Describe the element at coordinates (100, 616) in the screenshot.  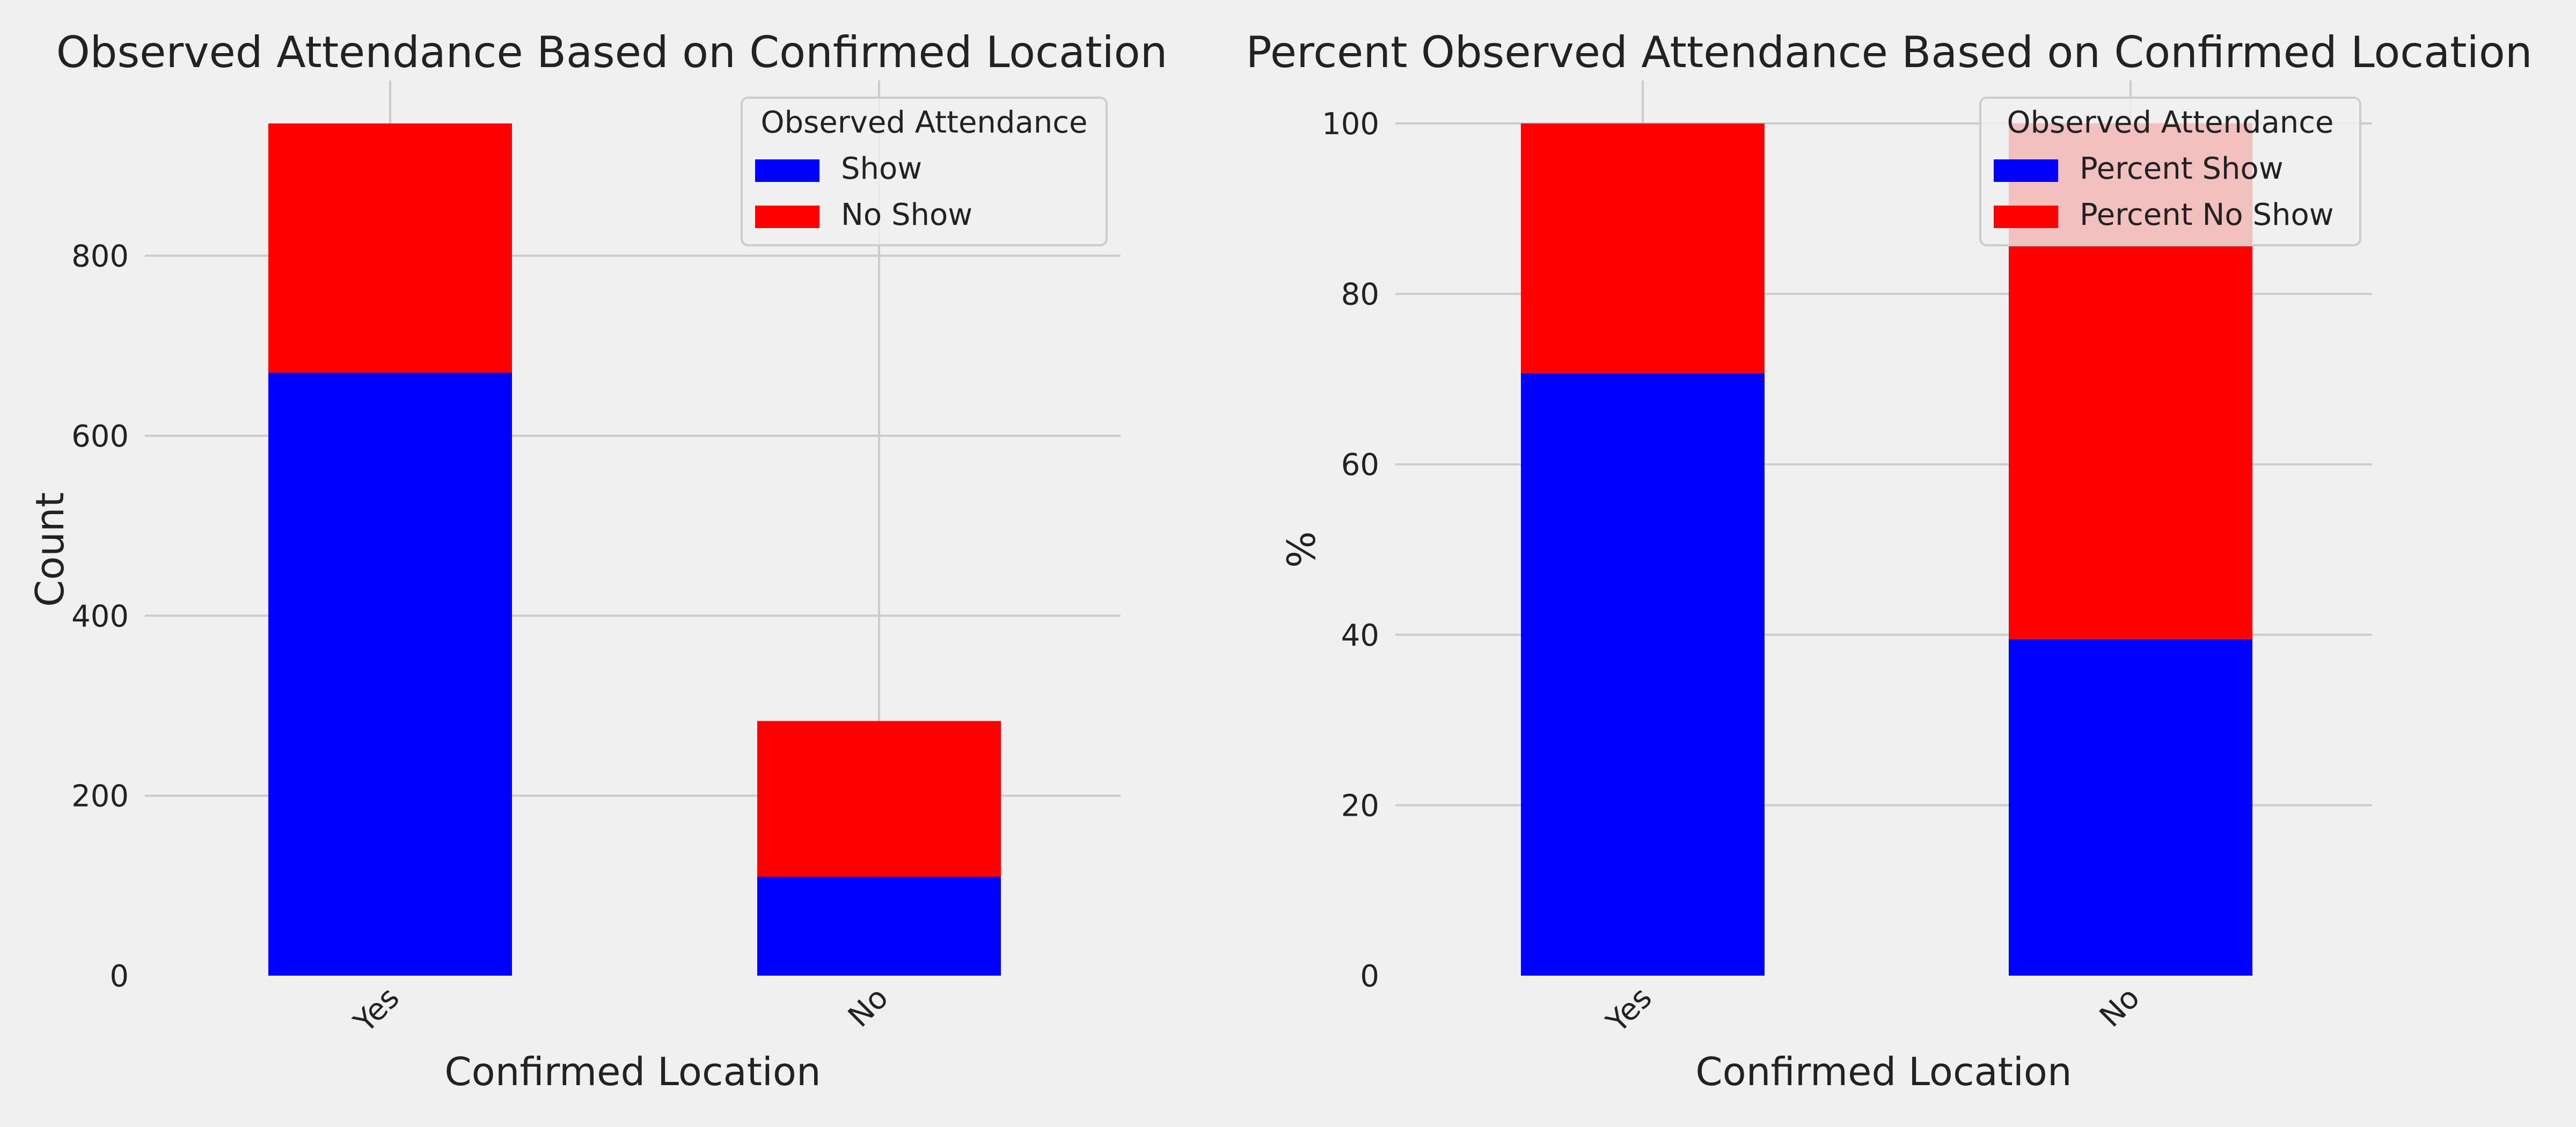
I see `y-tick-label: 400` at that location.